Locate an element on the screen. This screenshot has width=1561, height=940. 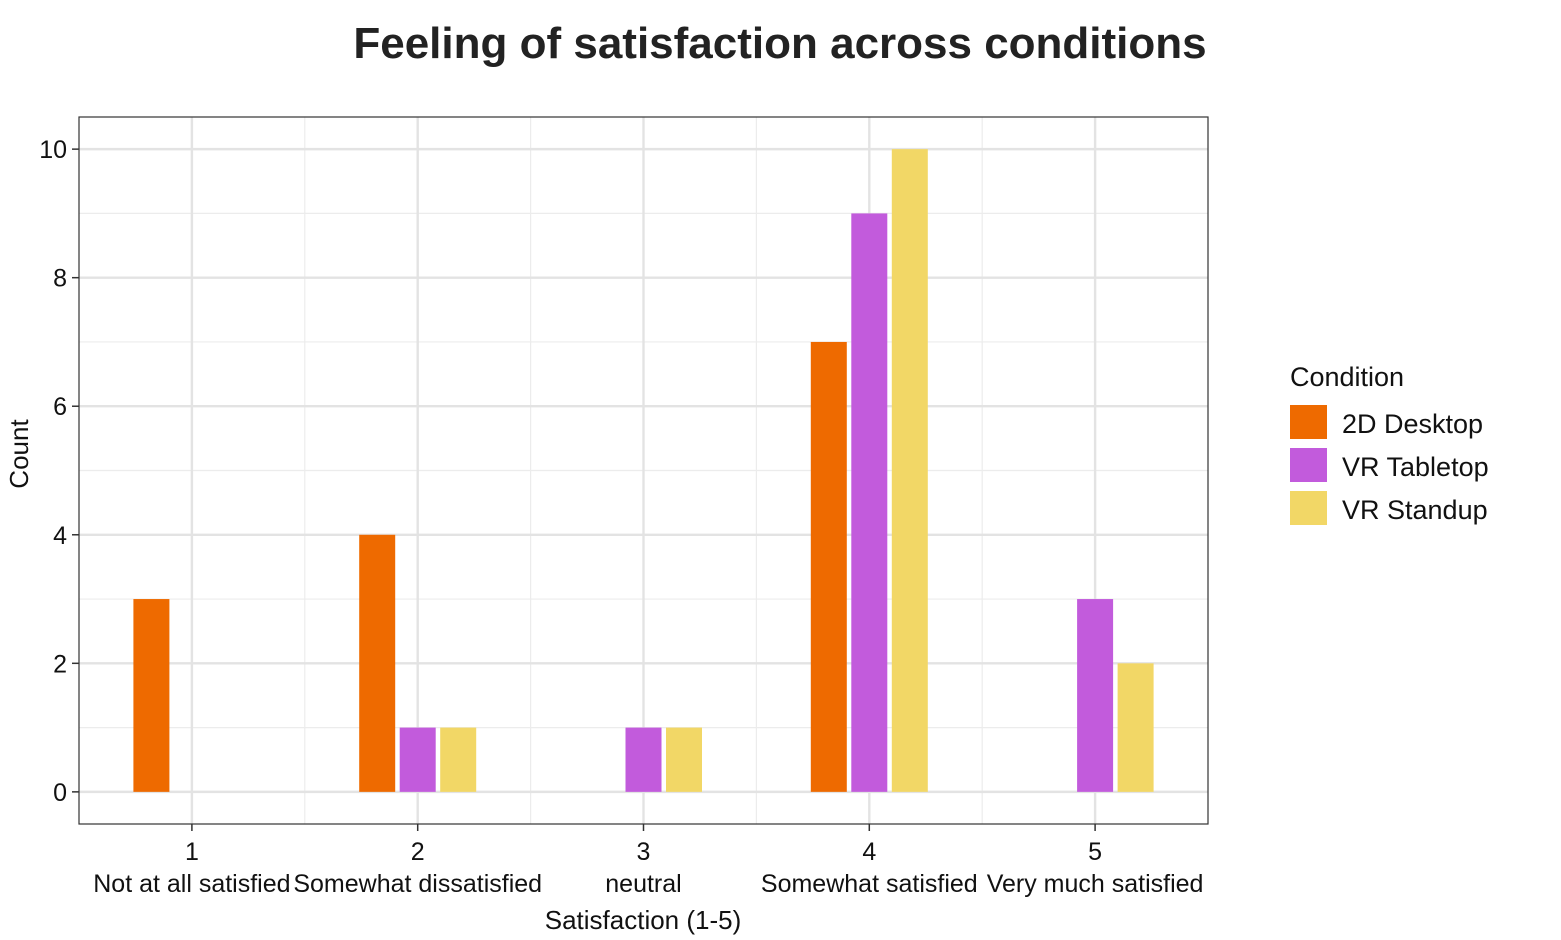
x-tick-sublabel: Very much satisfied is located at coordinates (1095, 884).